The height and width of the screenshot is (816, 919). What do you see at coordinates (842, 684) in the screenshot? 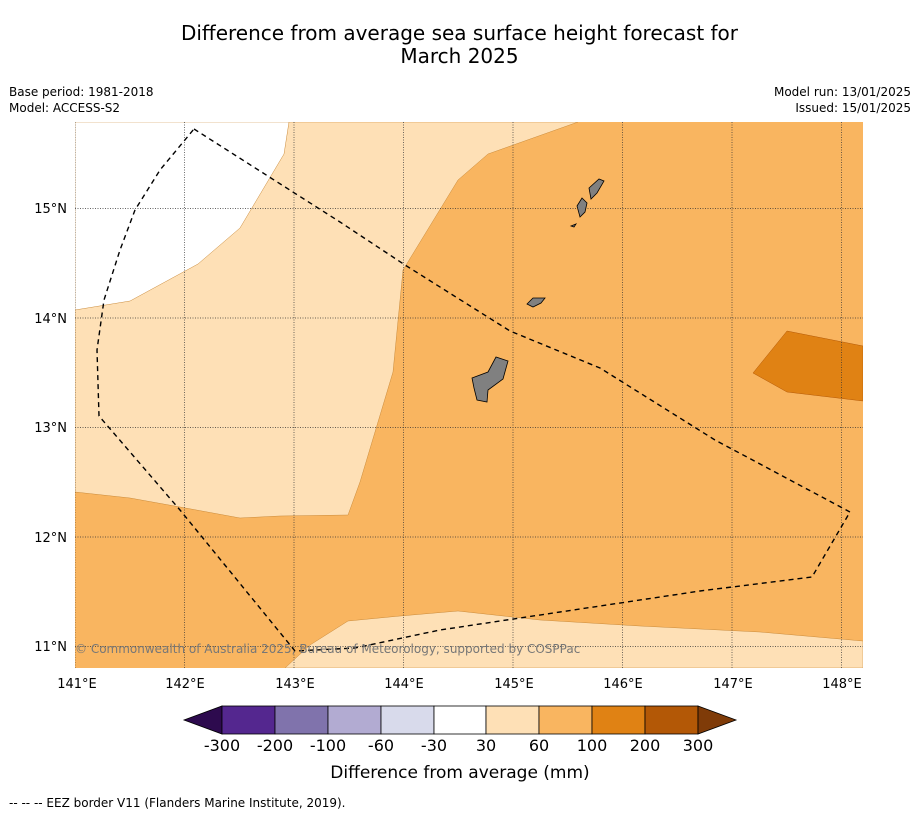
I see `lon-label: 148°E` at bounding box center [842, 684].